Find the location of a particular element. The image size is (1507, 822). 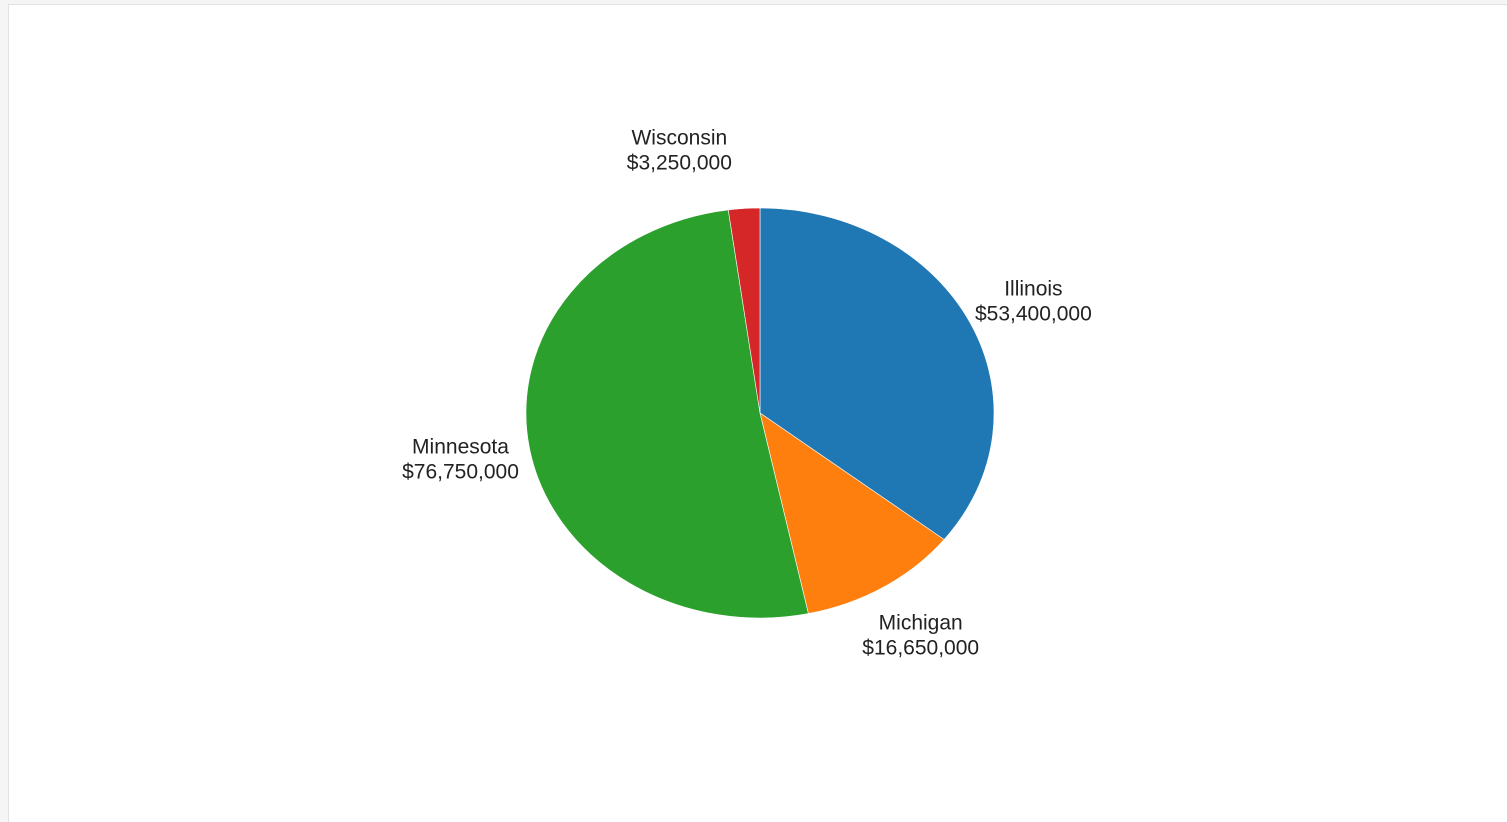

slice-value-label: $53,400,000 is located at coordinates (1033, 313).